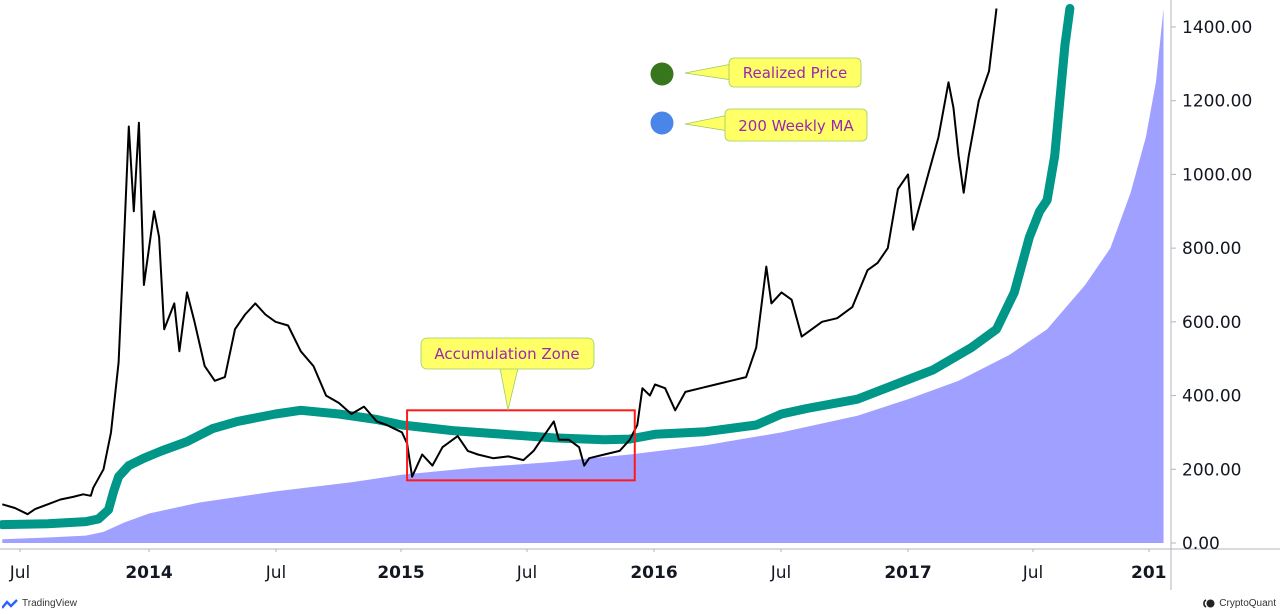 The width and height of the screenshot is (1280, 614). I want to click on x-tick-label: 201, so click(1149, 573).